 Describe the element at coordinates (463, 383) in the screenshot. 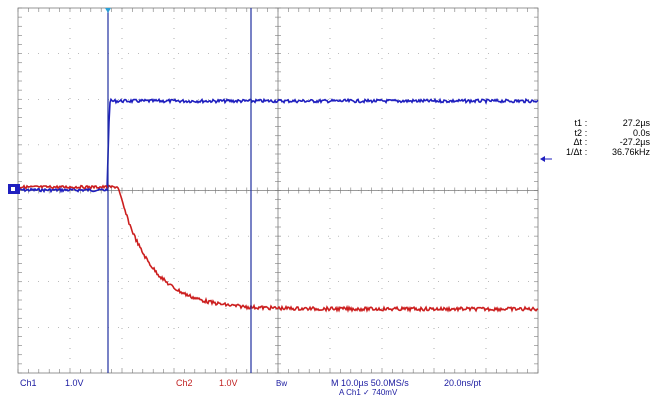

I see `resolution-readout: 20.0ns/pt` at that location.